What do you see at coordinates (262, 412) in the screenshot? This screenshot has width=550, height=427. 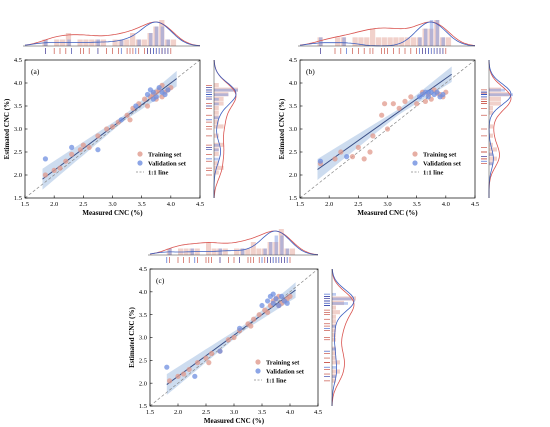 I see `x-tick-label: 3.5` at bounding box center [262, 412].